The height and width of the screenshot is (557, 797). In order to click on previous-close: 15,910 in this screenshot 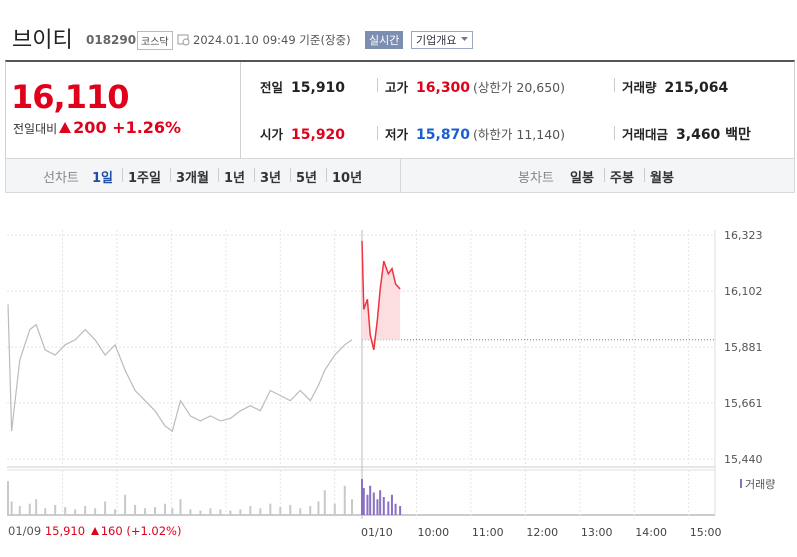, I will do `click(65, 531)`.